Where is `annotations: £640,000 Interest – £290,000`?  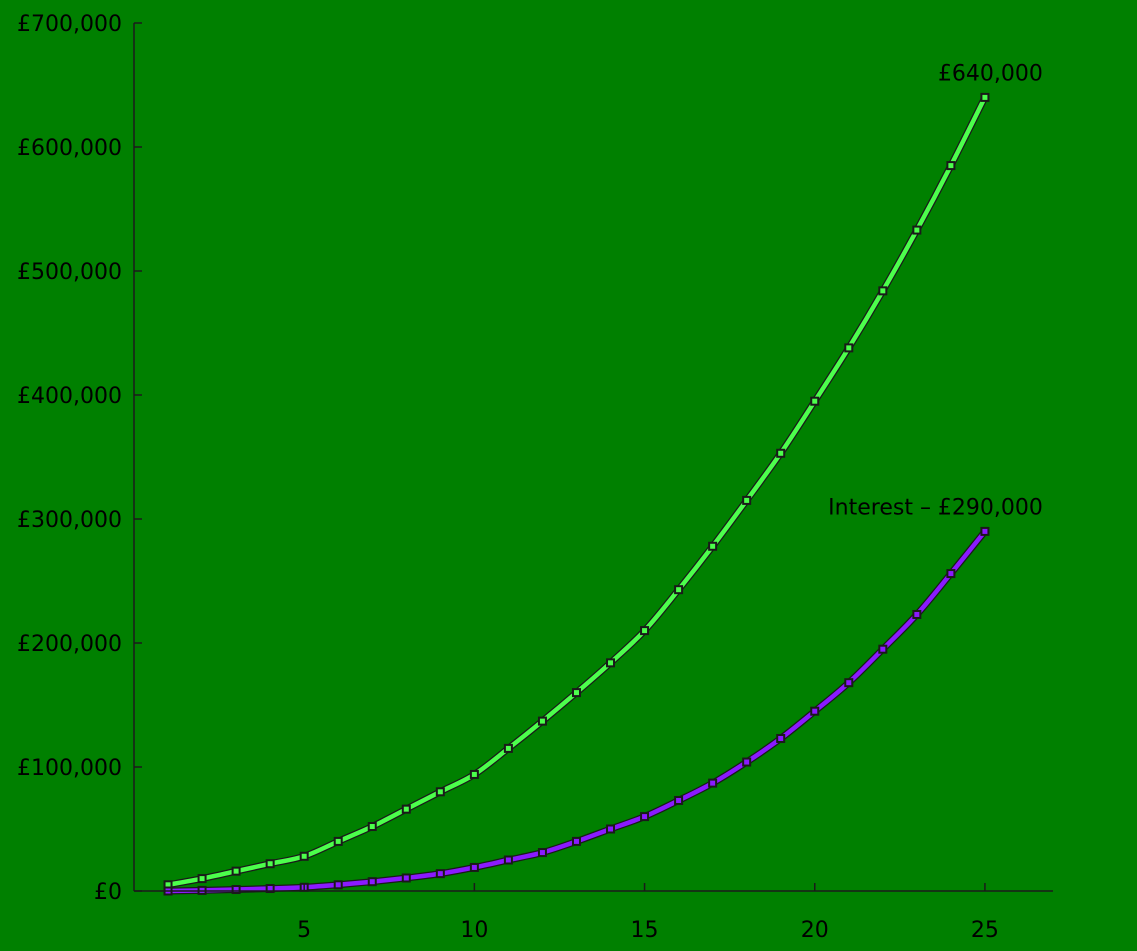
annotations: £640,000 Interest – £290,000 is located at coordinates (935, 290).